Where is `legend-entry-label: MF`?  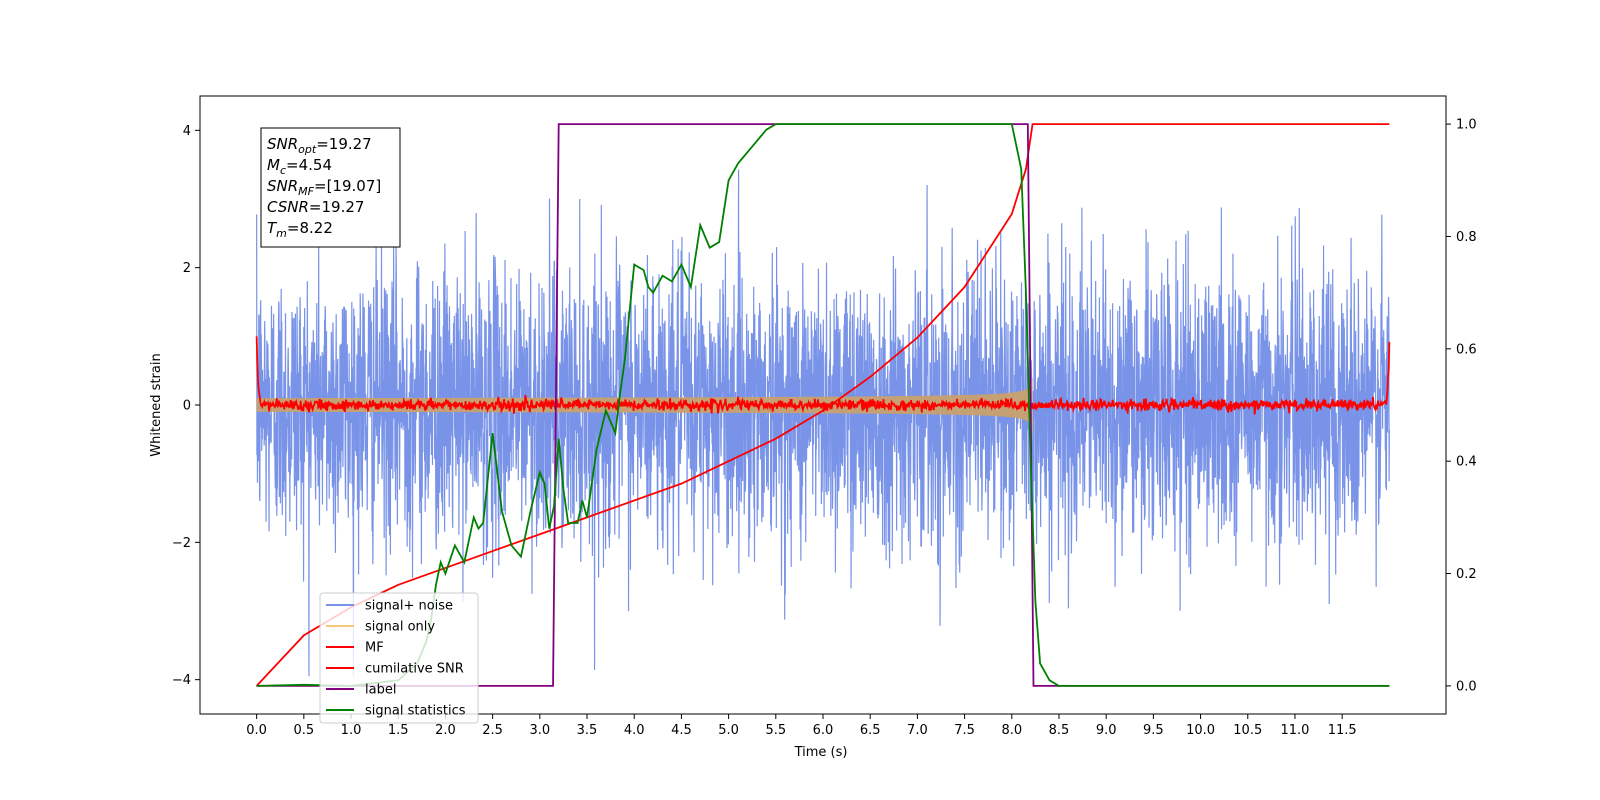 legend-entry-label: MF is located at coordinates (374, 648).